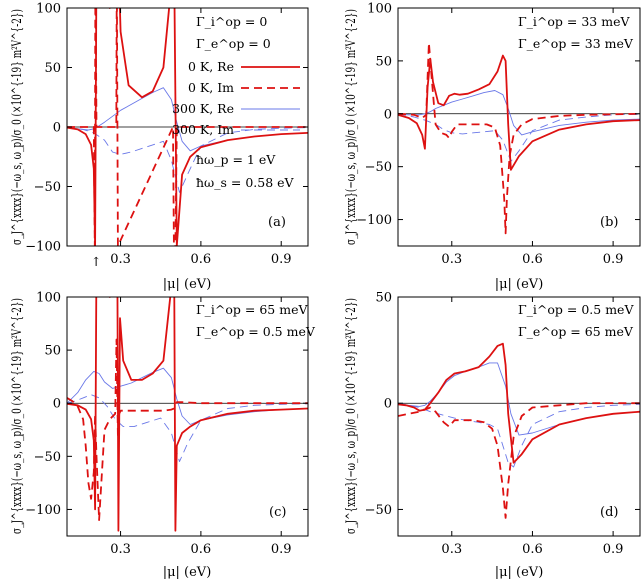 Image resolution: width=643 pixels, height=580 pixels. Describe the element at coordinates (244, 87) in the screenshot. I see `legend-entry-0k-im: 0 K, Im` at that location.